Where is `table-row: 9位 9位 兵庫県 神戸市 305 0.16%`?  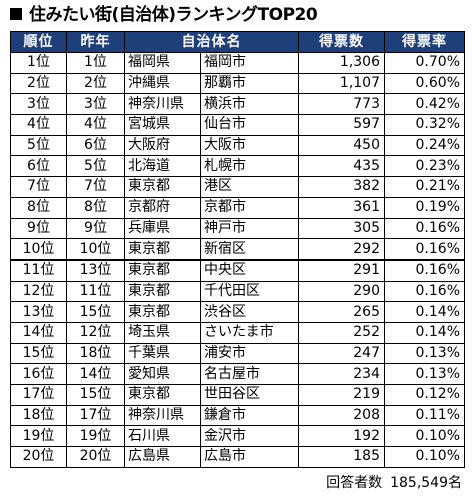
table-row: 9位 9位 兵庫県 神戸市 305 0.16% is located at coordinates (237, 228).